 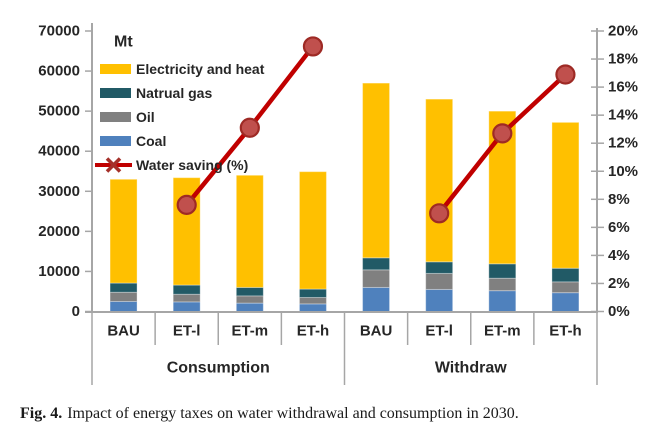 What do you see at coordinates (115, 93) in the screenshot?
I see `legend-swatch-natrual-gas` at bounding box center [115, 93].